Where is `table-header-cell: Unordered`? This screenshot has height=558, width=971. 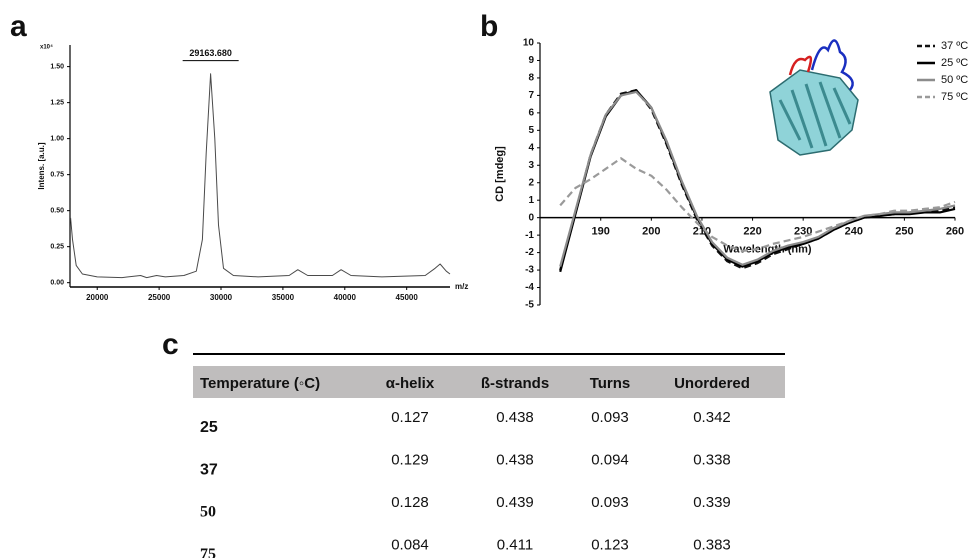
table-header-cell: Unordered is located at coordinates (712, 383).